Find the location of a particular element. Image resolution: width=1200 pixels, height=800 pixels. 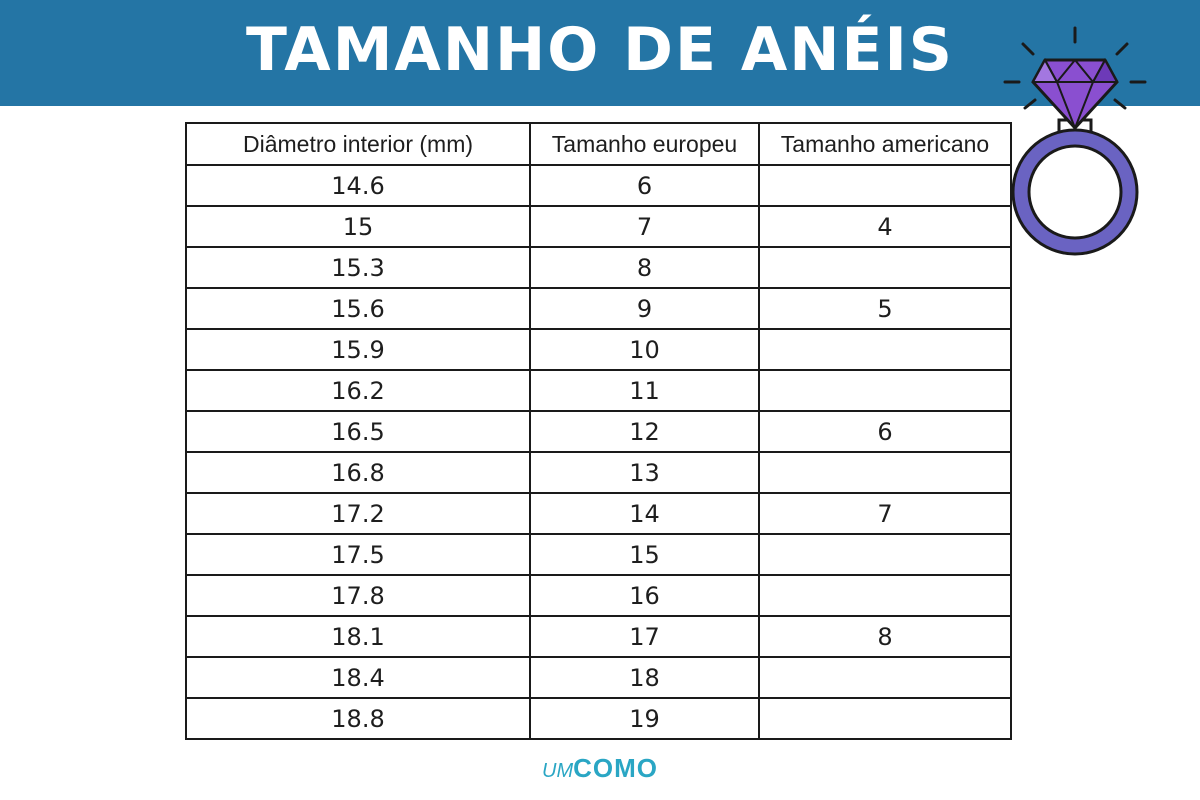

logo-prefix: UM is located at coordinates (558, 771).